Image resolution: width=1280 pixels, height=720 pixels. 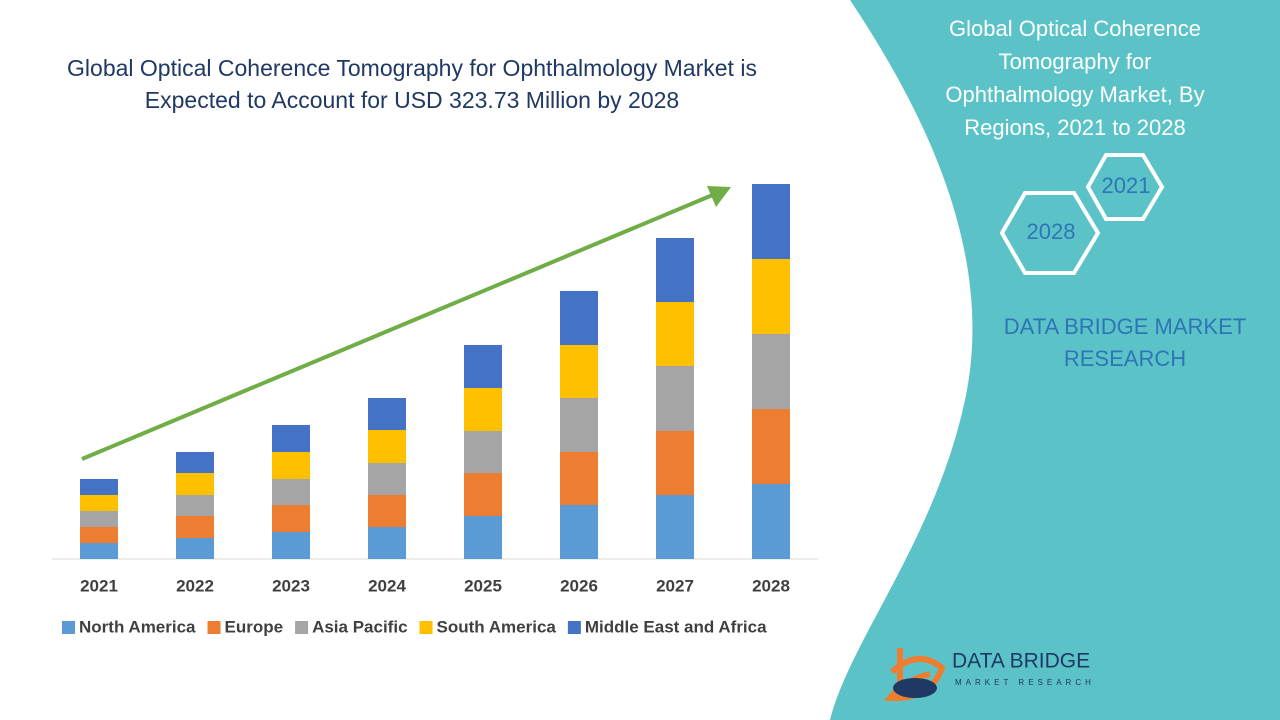 I want to click on trend-arrowhead, so click(x=719, y=196).